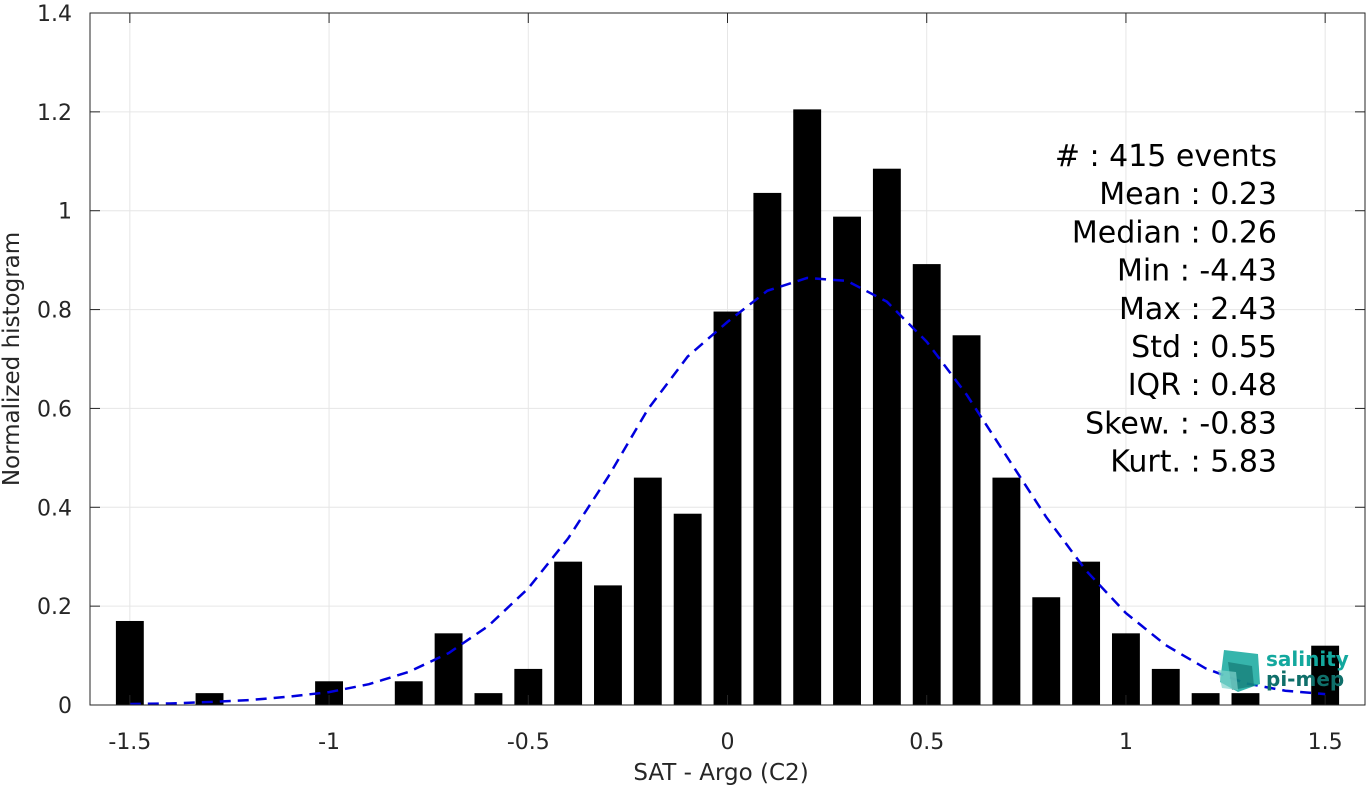 The image size is (1367, 787). Describe the element at coordinates (728, 742) in the screenshot. I see `x-tick-label: 0` at that location.